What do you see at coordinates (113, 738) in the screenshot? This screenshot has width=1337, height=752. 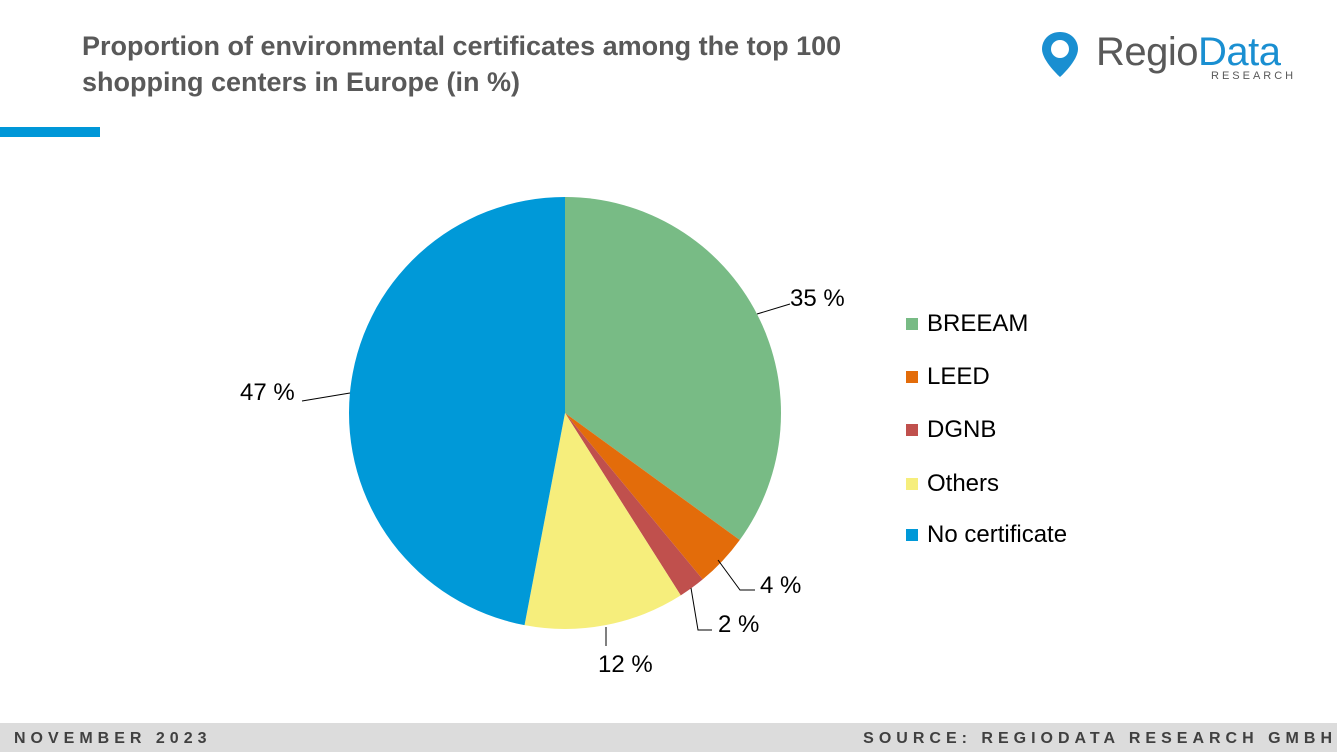 I see `footer-date: NOVEMBER 2023` at bounding box center [113, 738].